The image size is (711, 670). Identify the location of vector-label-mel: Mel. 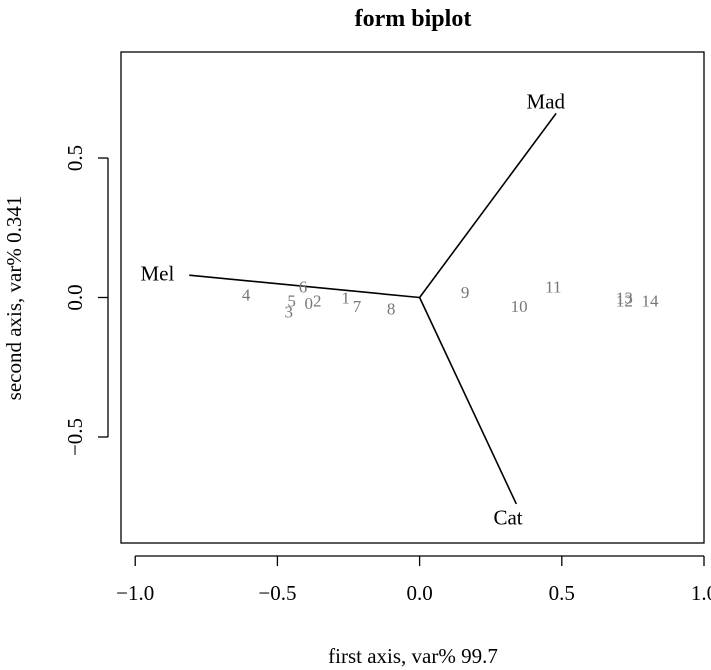
(157, 274).